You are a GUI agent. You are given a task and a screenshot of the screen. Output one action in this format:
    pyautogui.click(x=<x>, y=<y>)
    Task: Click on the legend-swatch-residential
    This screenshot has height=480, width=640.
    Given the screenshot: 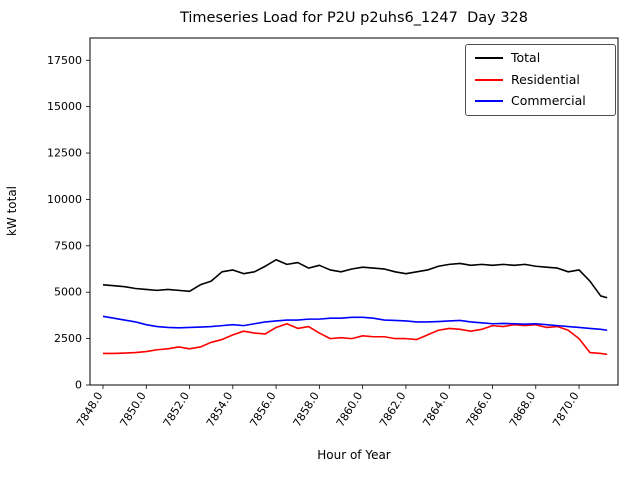 What is the action you would take?
    pyautogui.click(x=489, y=79)
    